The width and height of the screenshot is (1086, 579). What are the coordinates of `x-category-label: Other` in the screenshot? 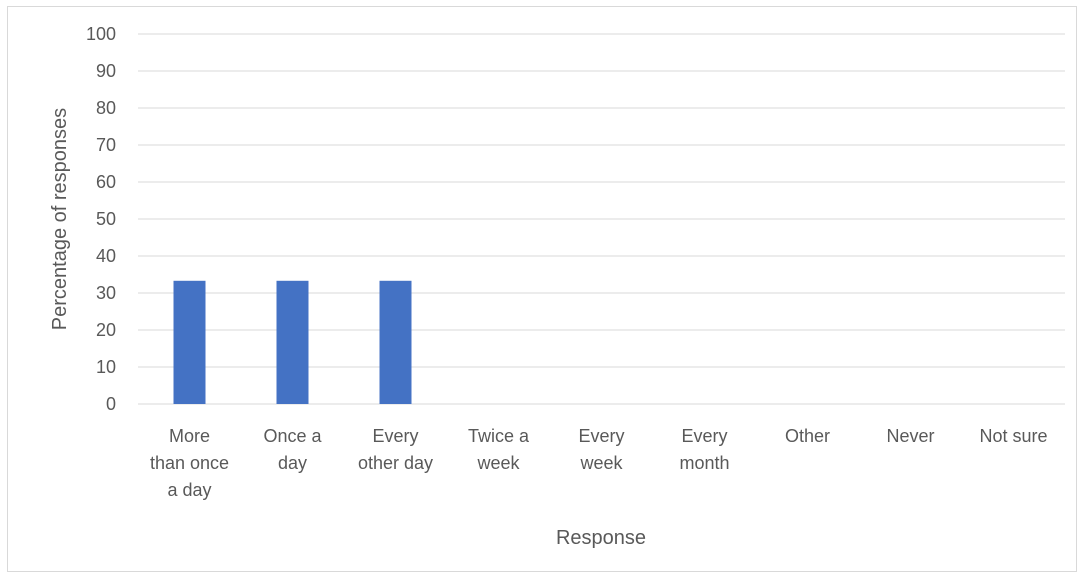 It's located at (807, 436).